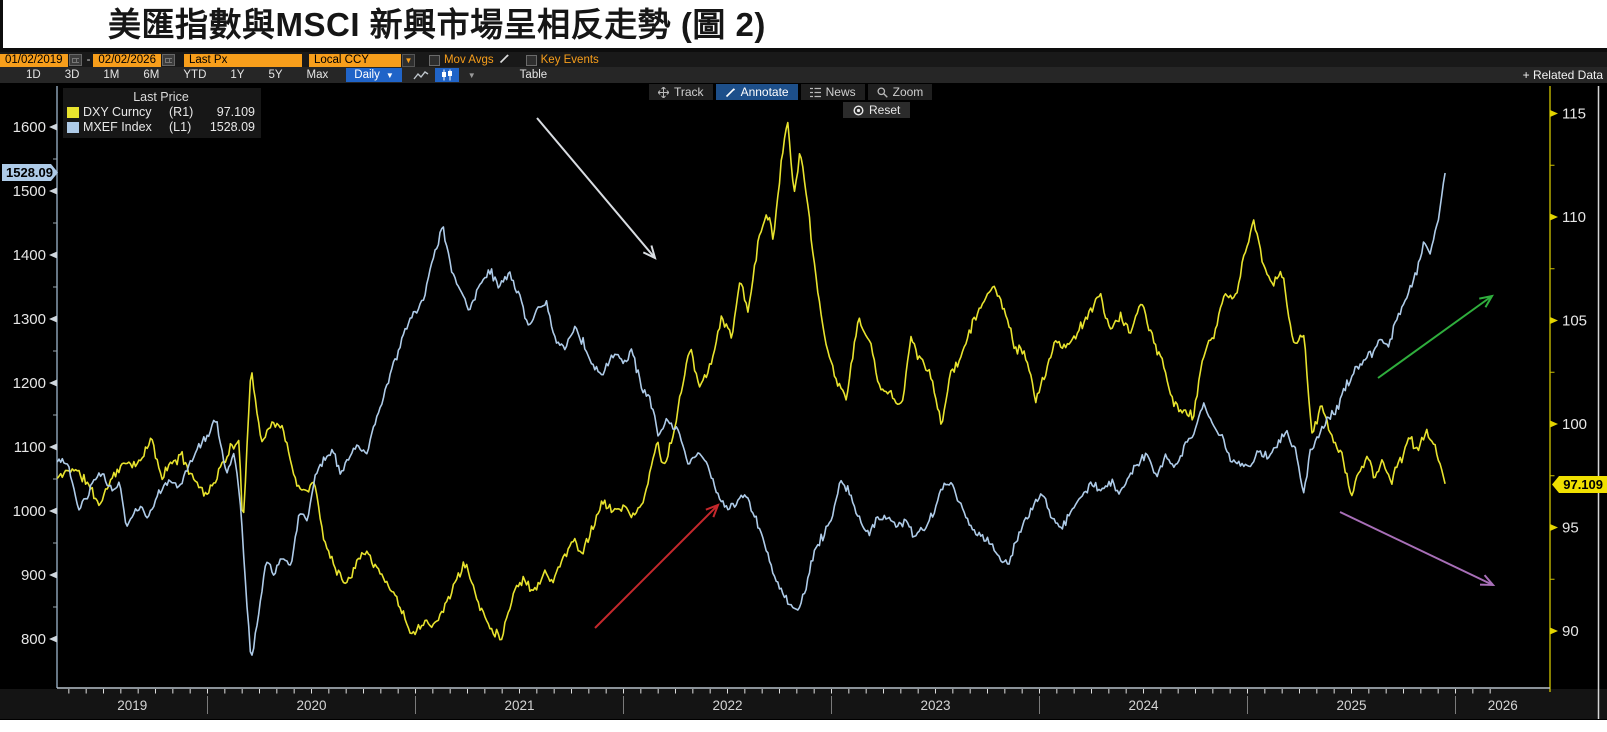  Describe the element at coordinates (434, 60) in the screenshot. I see `mov-avgs-checkbox` at that location.